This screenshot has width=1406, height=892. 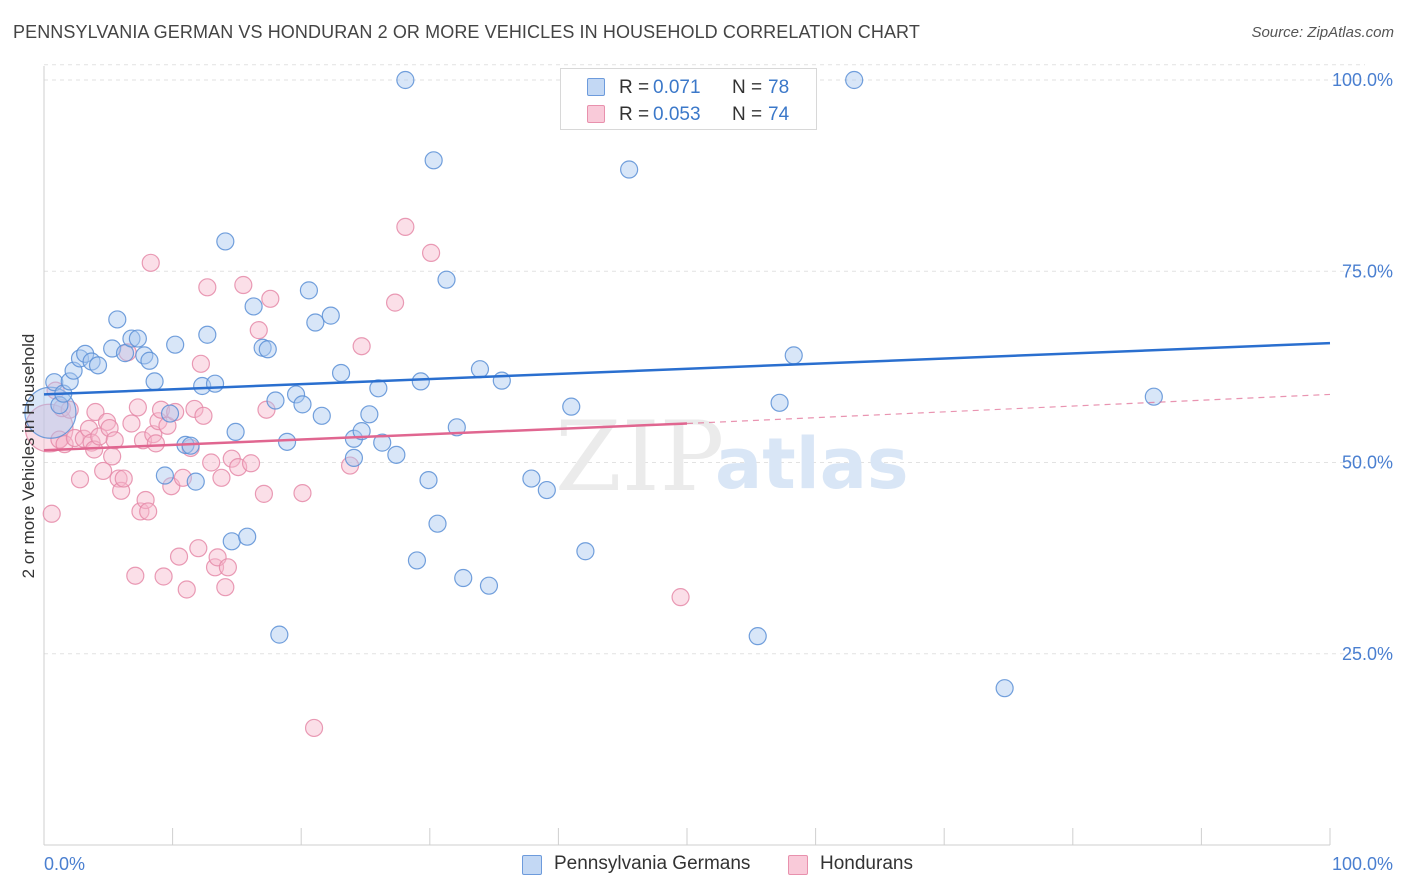 What do you see at coordinates (812, 464) in the screenshot?
I see `watermark-atlas: atlas` at bounding box center [812, 464].